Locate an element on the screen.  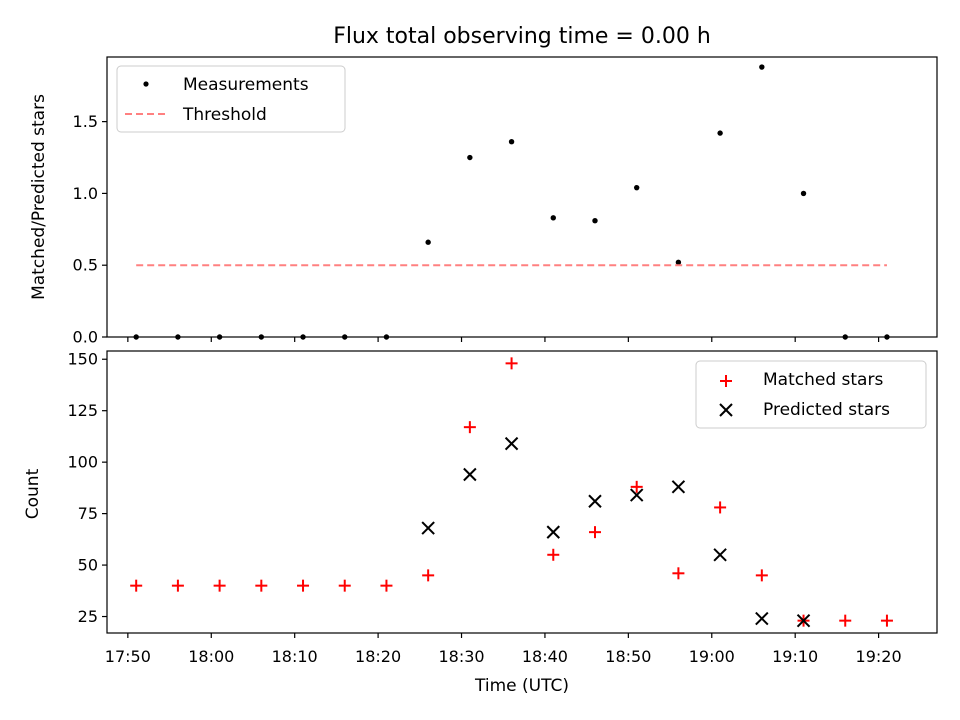
top-y-tick-label: 1.5 is located at coordinates (85, 121).